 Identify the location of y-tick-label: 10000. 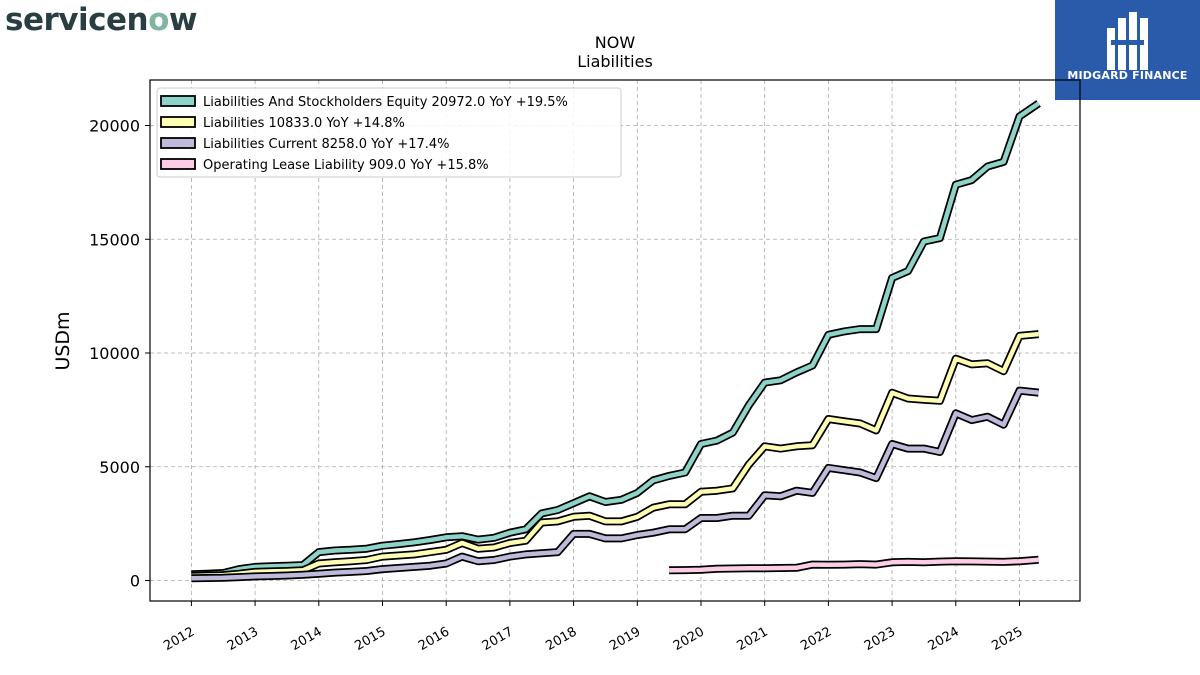
(114, 353).